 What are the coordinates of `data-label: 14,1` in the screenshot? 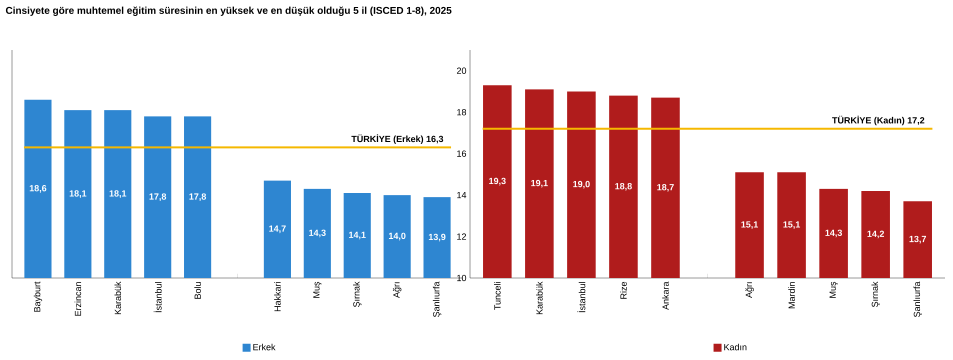 It's located at (357, 236).